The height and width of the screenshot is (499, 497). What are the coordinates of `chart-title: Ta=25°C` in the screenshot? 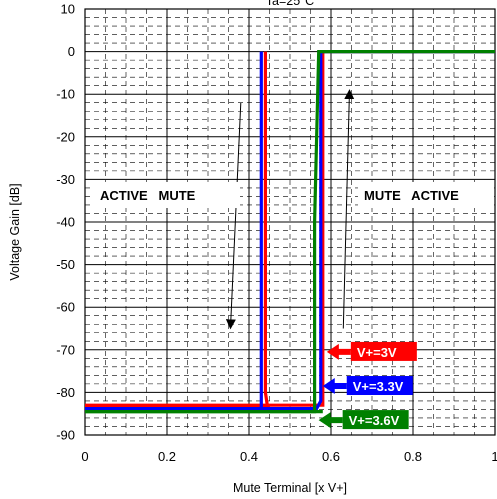 It's located at (290, 4).